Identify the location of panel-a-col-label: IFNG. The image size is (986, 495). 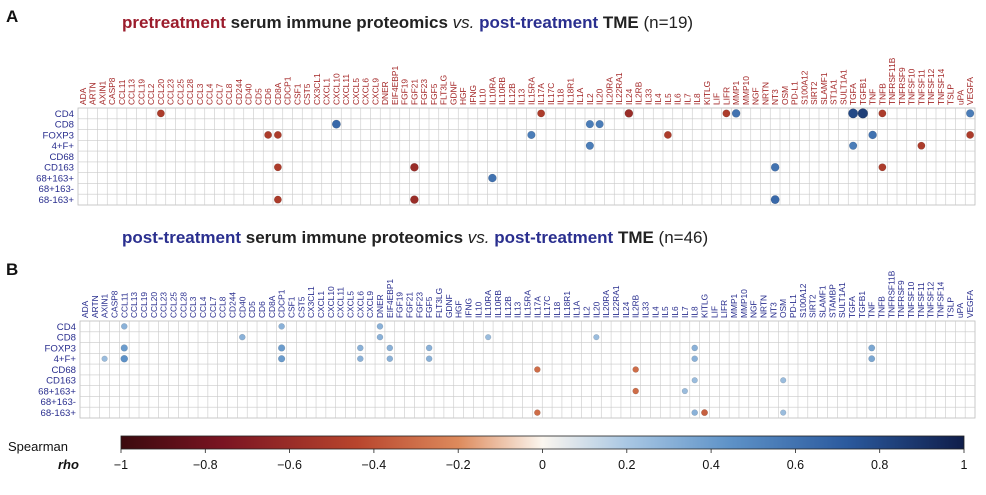
(473, 95).